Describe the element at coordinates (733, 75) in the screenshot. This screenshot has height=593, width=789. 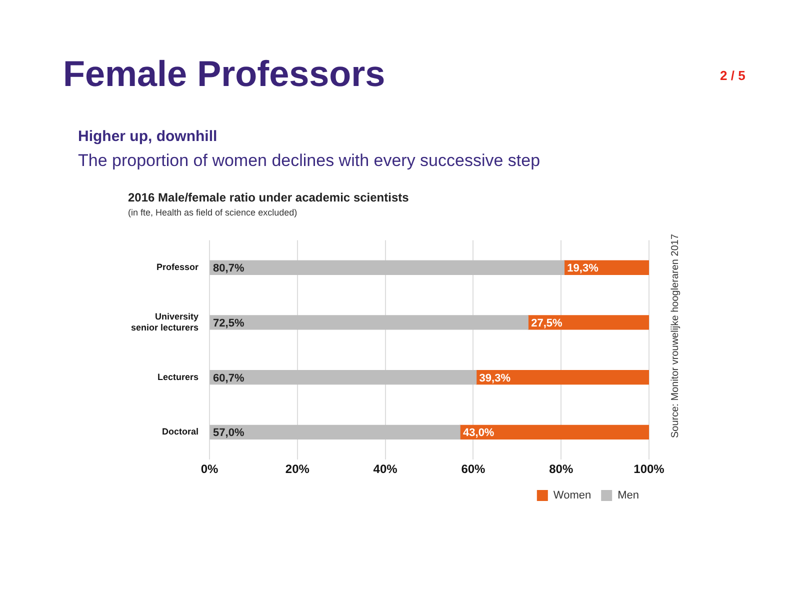
I see `text: 2 / 5` at that location.